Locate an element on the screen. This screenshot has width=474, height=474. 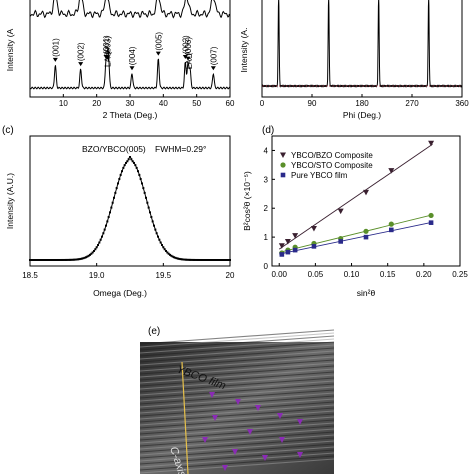
panel-c-xticks: 18.5 19.0 19.5 20 is located at coordinates (128, 271).